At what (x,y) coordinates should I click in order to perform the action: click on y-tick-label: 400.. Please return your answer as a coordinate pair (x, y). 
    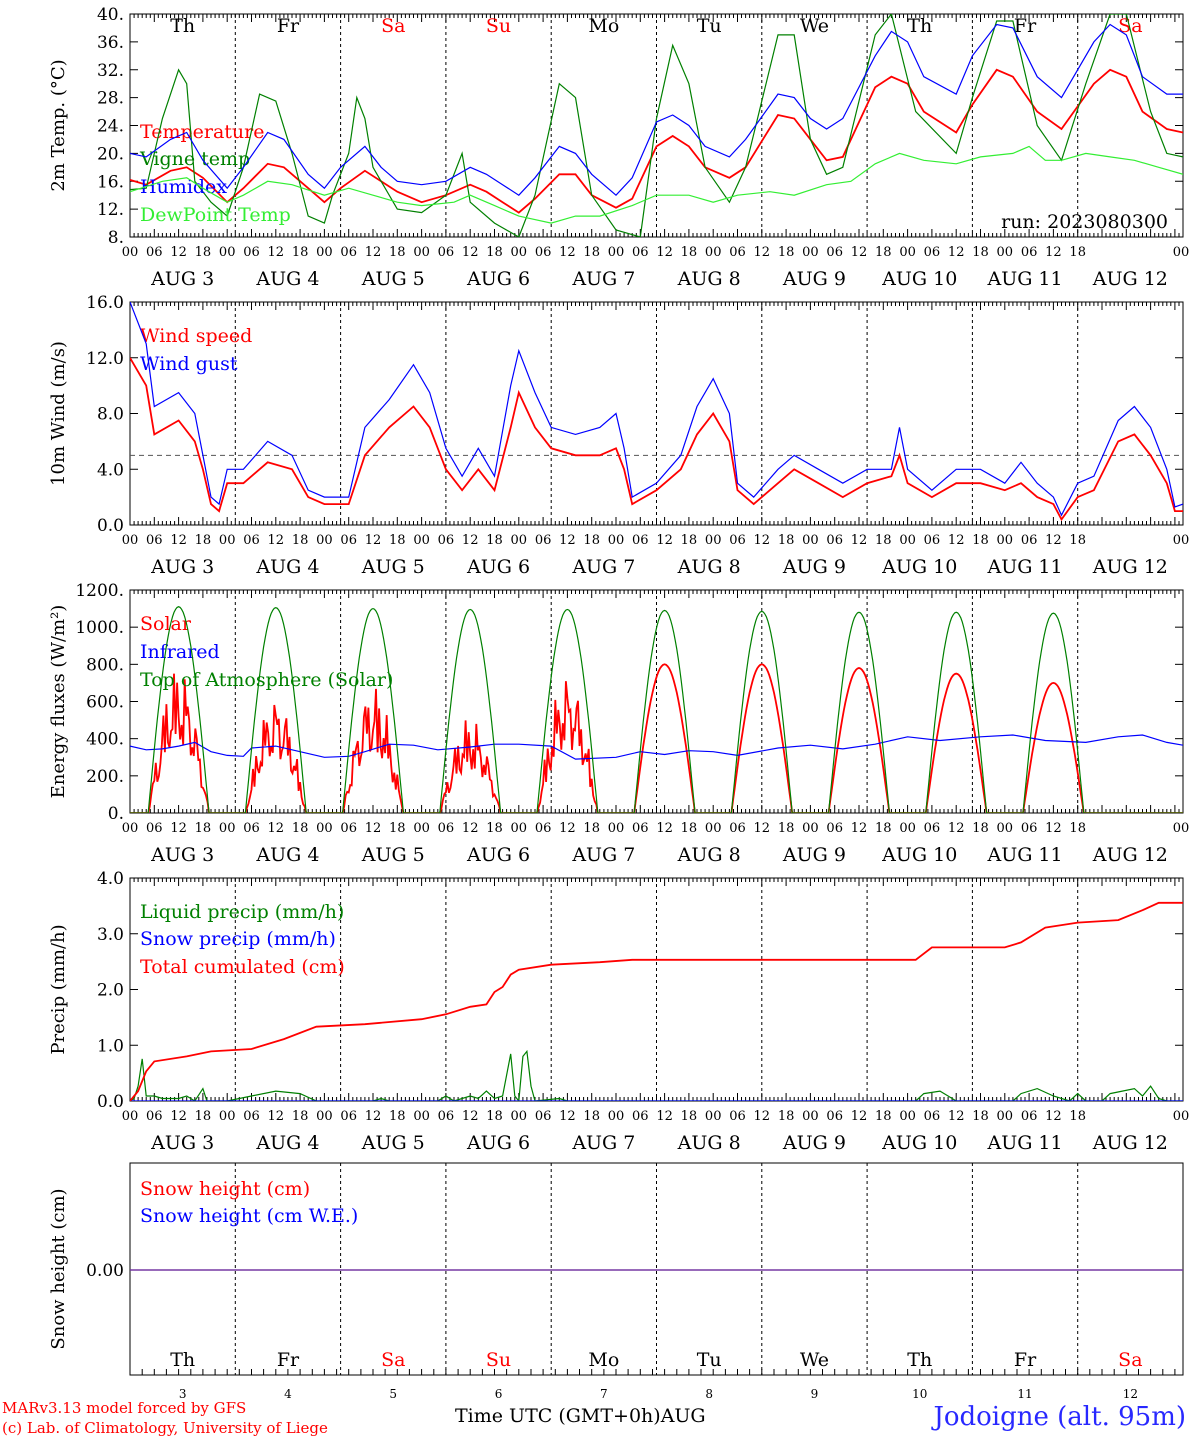
    Looking at the image, I should click on (105, 740).